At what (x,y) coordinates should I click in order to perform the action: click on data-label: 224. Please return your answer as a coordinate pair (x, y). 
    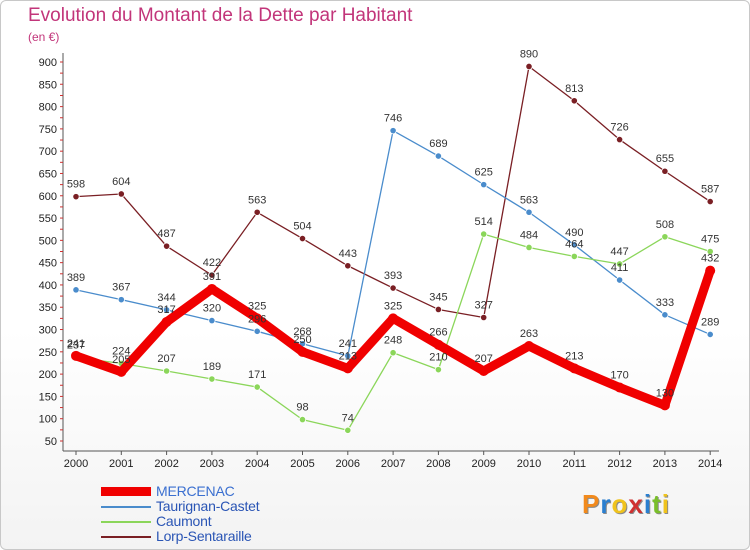
    Looking at the image, I should click on (121, 351).